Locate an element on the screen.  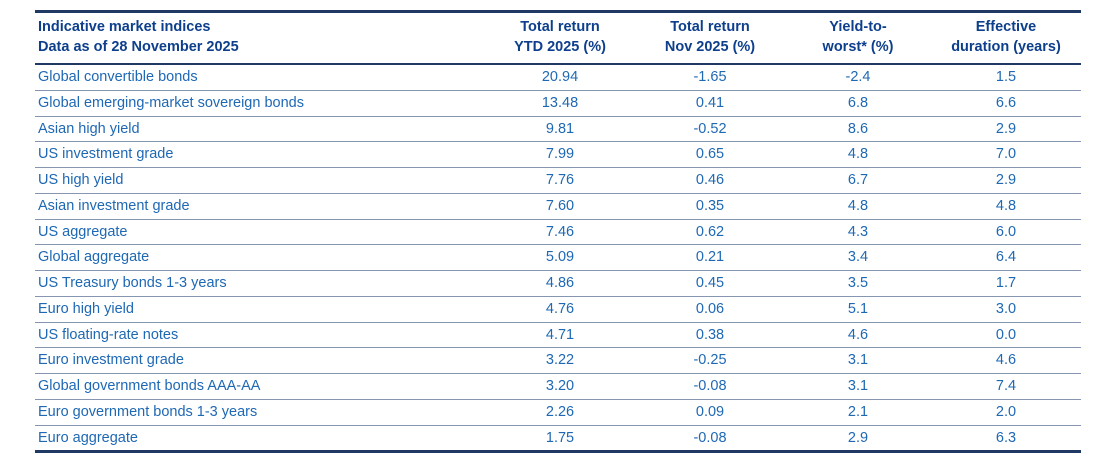
effective-duration-value: 6.3 is located at coordinates (1006, 437).